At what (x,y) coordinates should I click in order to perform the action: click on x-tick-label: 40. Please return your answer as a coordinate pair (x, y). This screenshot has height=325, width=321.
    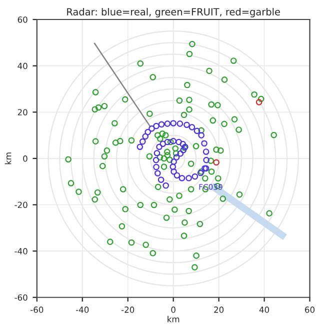
    Looking at the image, I should click on (264, 309).